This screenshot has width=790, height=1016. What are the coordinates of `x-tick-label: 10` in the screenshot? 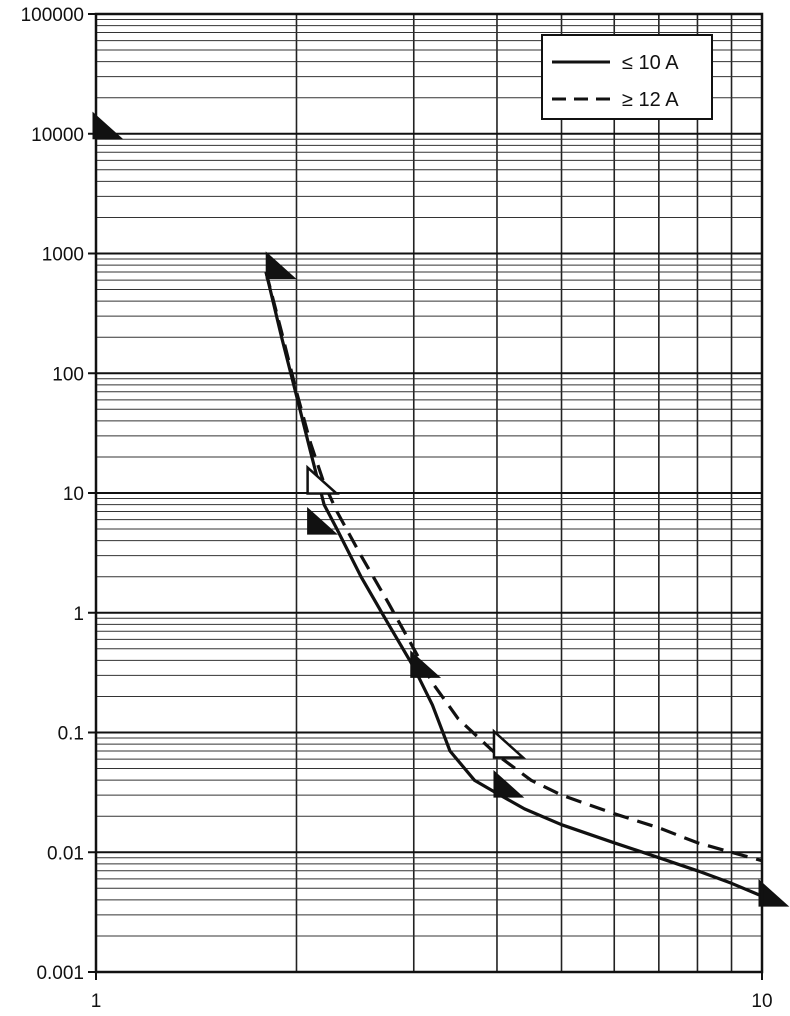 It's located at (761, 1001).